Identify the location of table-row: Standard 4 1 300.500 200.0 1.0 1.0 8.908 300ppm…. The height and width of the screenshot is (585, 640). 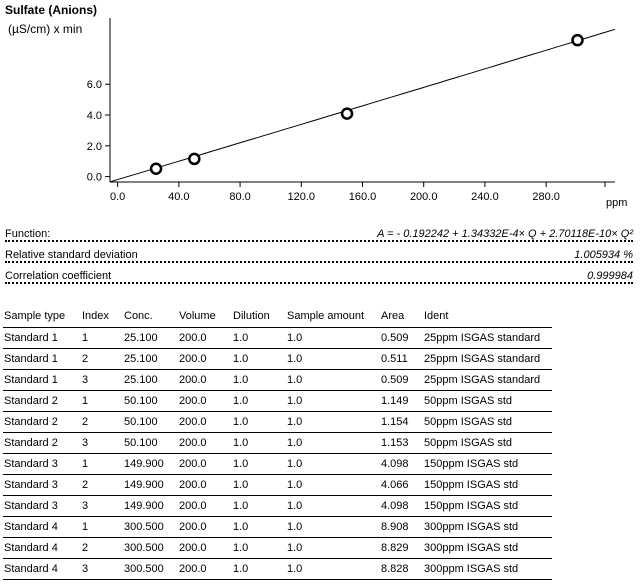
(277, 527).